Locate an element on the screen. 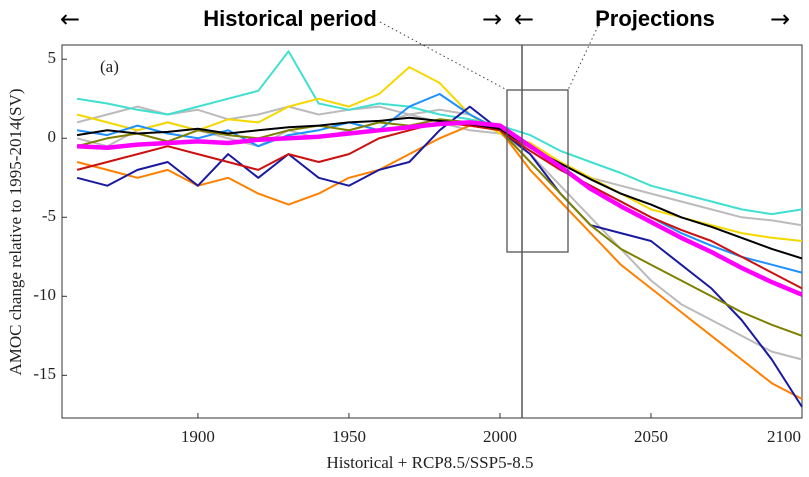  y-tick-label: 0 is located at coordinates (52, 136).